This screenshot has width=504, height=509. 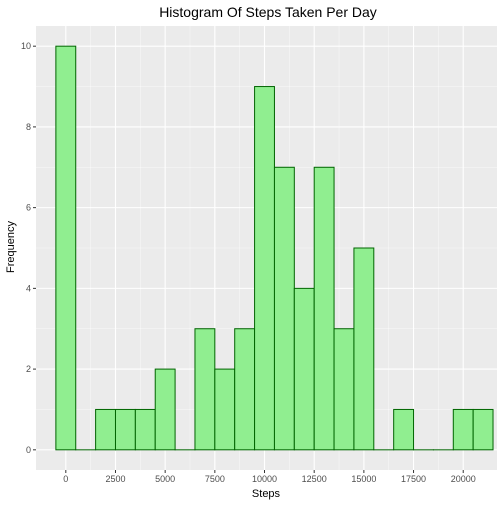 What do you see at coordinates (28, 288) in the screenshot?
I see `y-tick-label: 4` at bounding box center [28, 288].